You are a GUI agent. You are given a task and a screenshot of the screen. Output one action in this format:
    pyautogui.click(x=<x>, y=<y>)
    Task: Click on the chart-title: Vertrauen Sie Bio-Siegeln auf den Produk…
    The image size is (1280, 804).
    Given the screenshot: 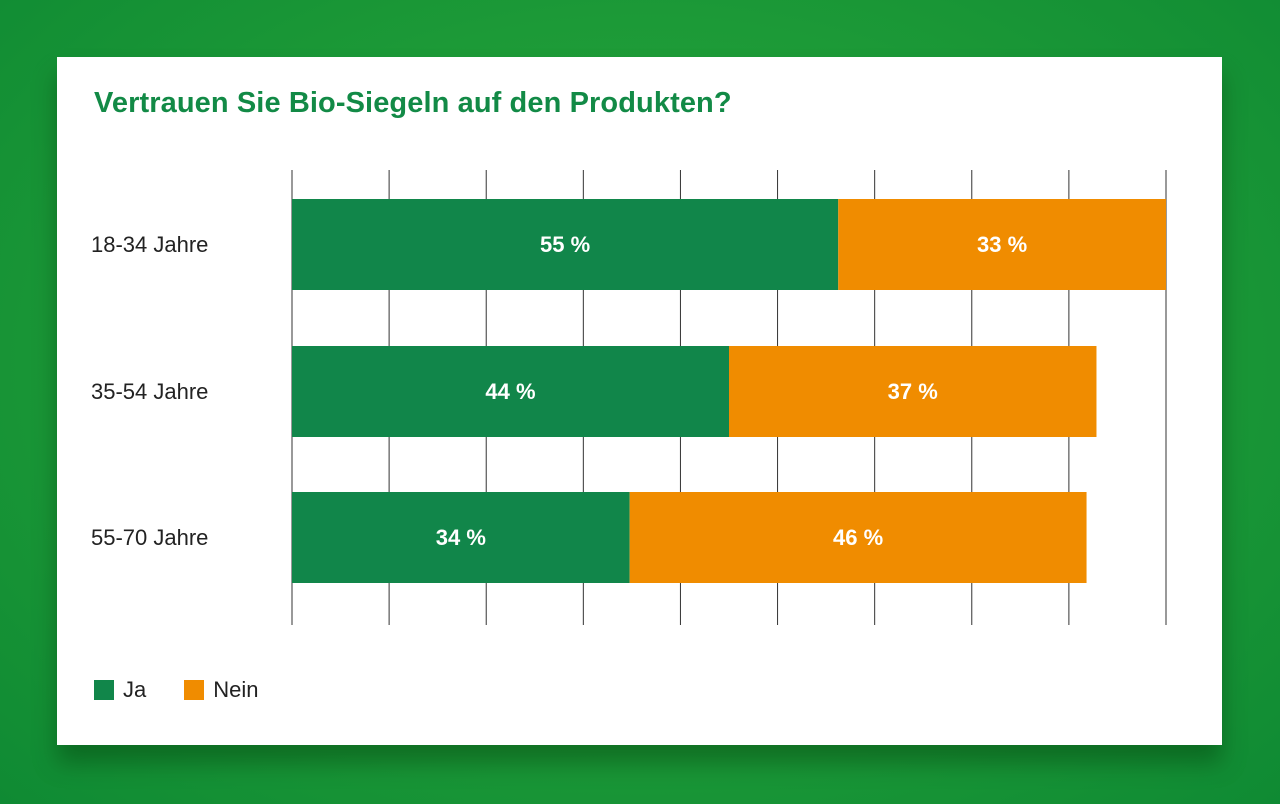 What is the action you would take?
    pyautogui.click(x=413, y=103)
    